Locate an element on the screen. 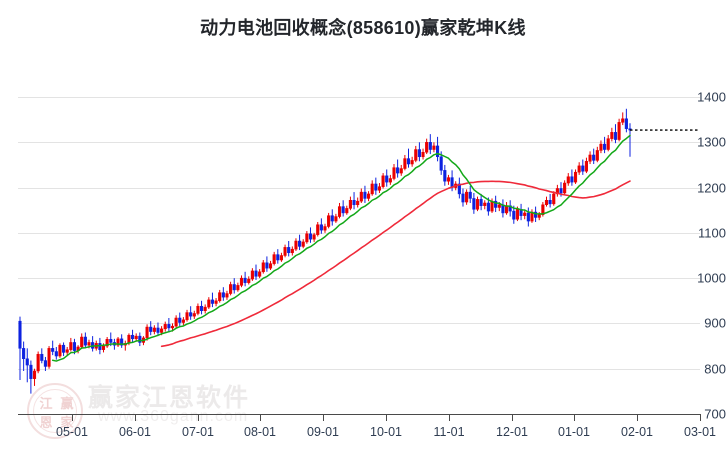 This screenshot has height=450, width=726. x-axis-tick-label: 01-01 is located at coordinates (574, 432).